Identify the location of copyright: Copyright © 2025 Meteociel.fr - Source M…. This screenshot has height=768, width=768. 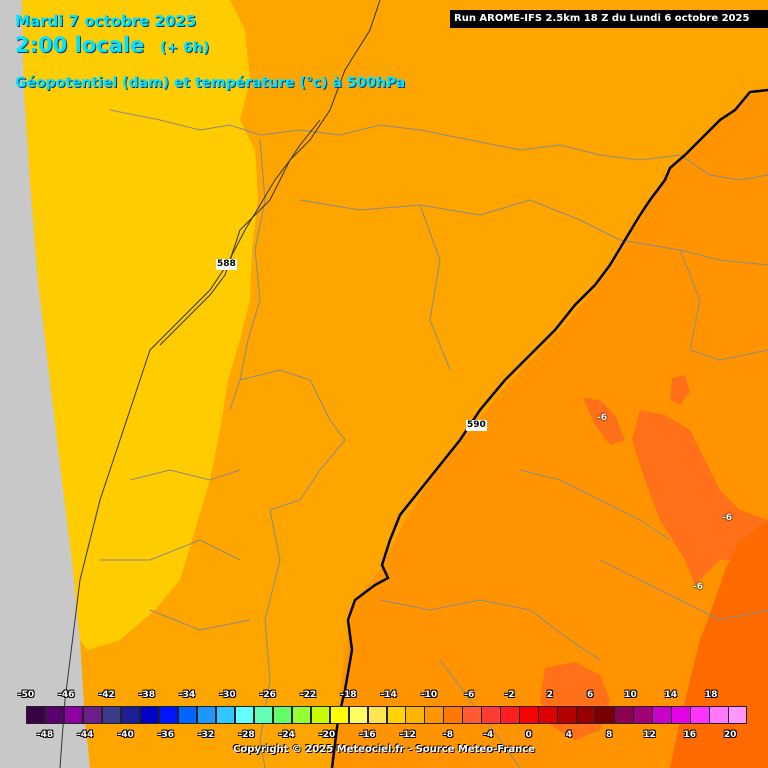
(384, 749).